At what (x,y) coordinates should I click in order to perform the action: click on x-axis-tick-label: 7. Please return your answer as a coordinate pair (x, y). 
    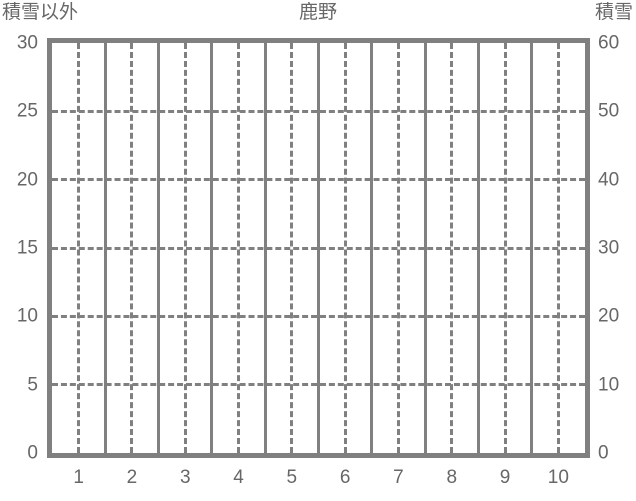
    Looking at the image, I should click on (398, 477).